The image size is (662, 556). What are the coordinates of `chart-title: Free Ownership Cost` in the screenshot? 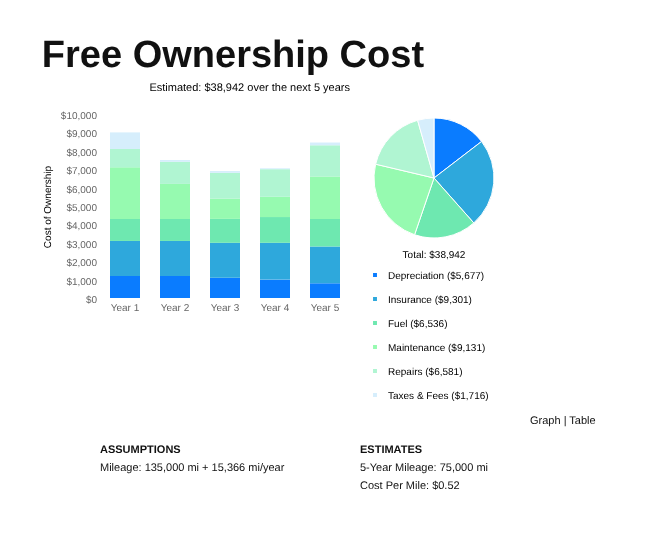 It's located at (233, 56).